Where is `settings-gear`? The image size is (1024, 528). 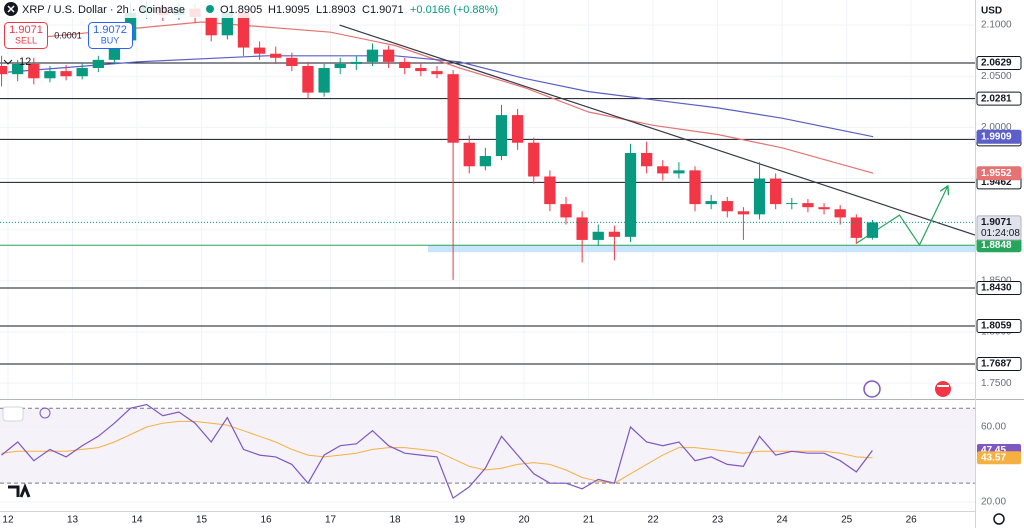 settings-gear is located at coordinates (999, 519).